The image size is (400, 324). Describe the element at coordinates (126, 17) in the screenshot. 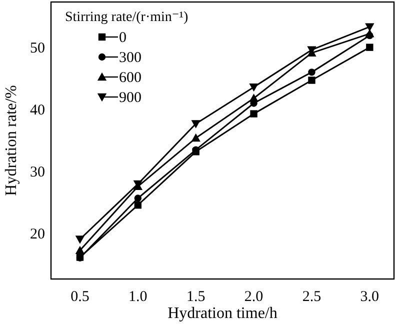

I see `legend-title: Stirring rate/(r·min⁻¹)` at that location.